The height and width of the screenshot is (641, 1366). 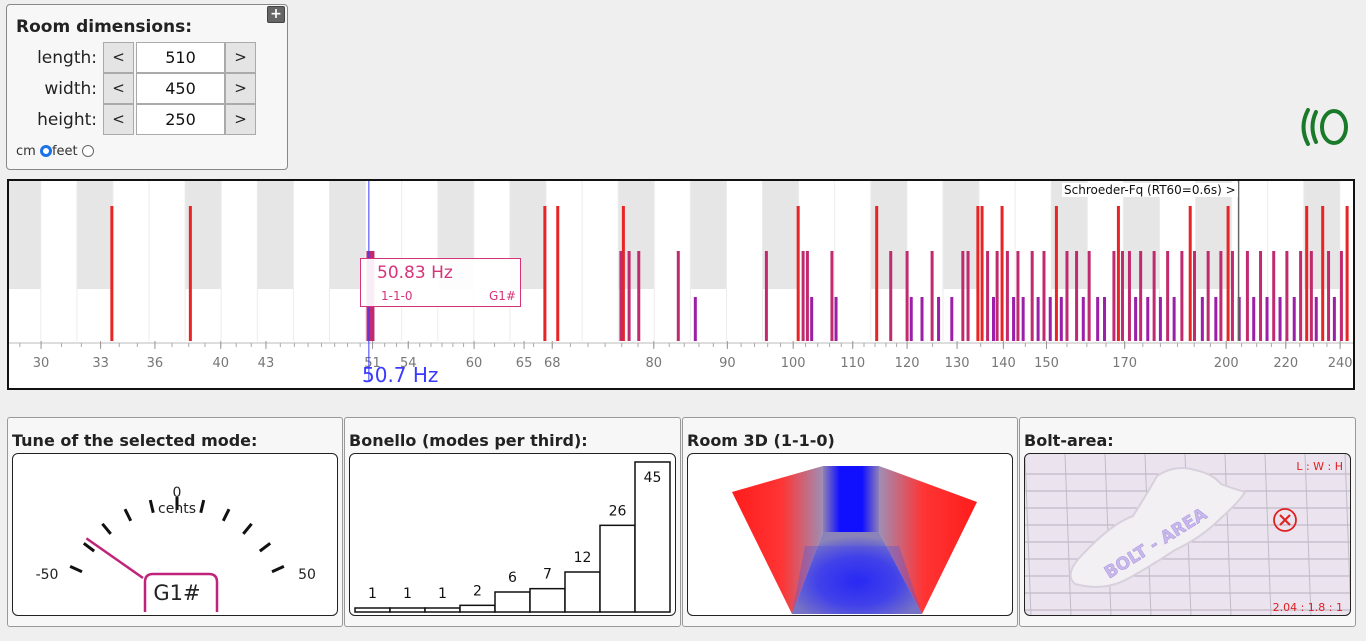 I want to click on width-input: 450, so click(x=180, y=88).